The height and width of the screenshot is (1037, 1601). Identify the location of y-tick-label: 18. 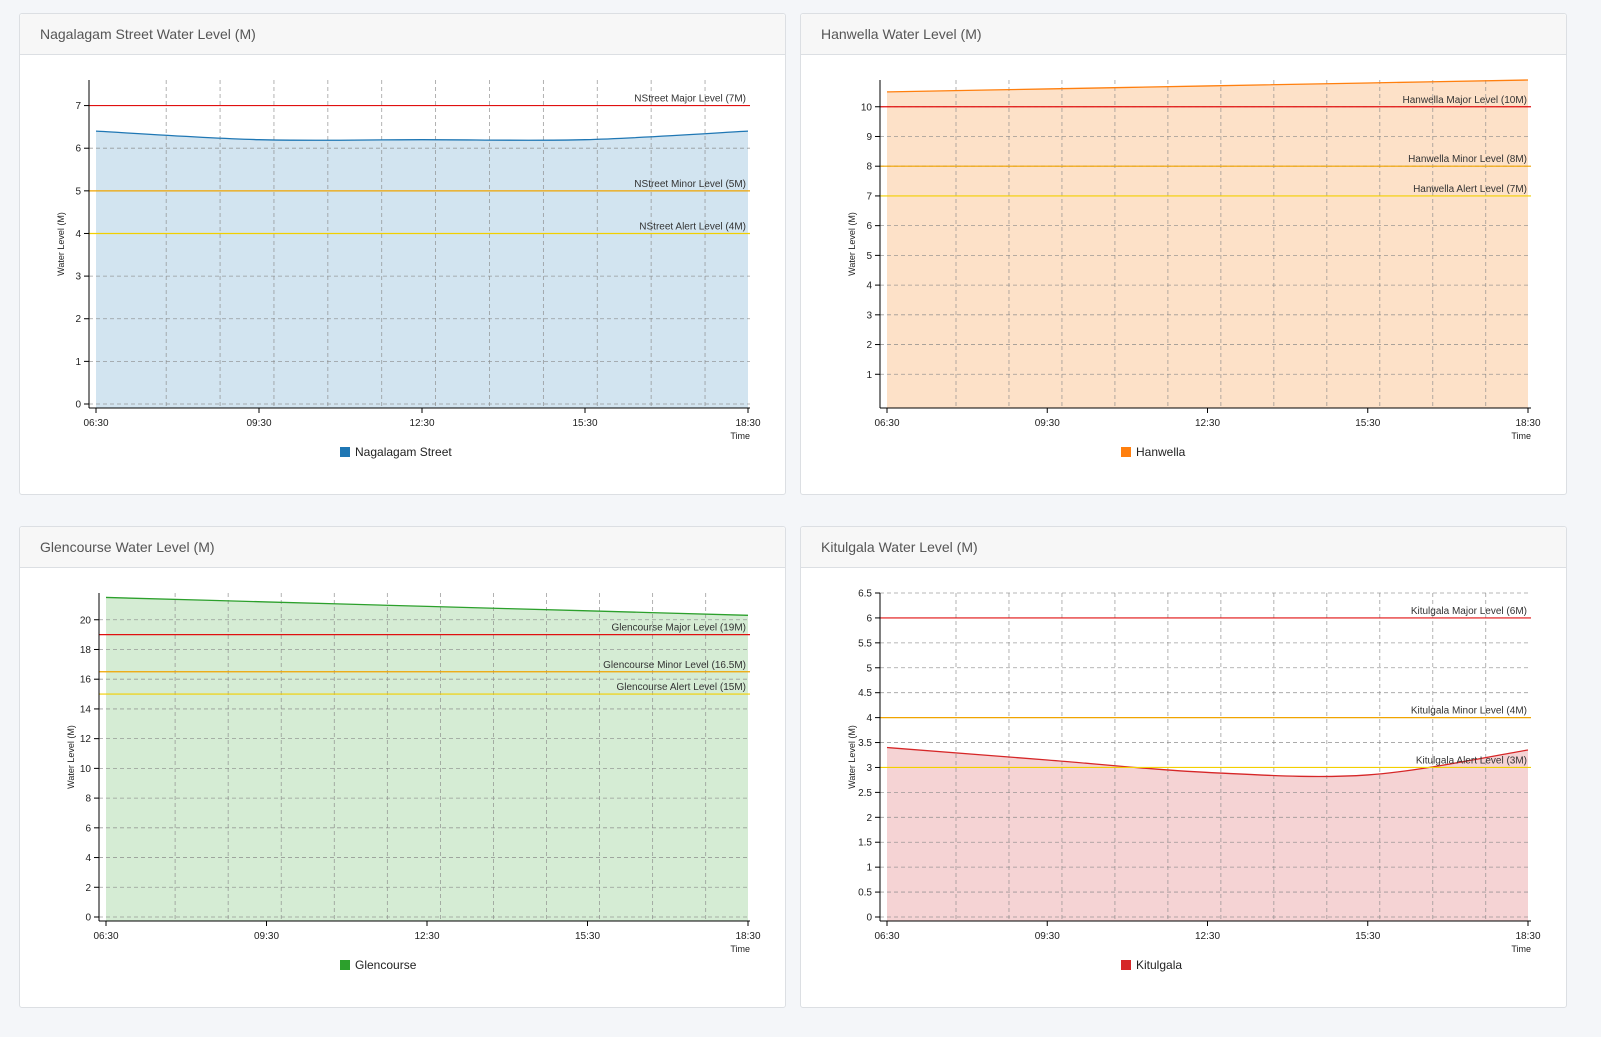
(86, 650).